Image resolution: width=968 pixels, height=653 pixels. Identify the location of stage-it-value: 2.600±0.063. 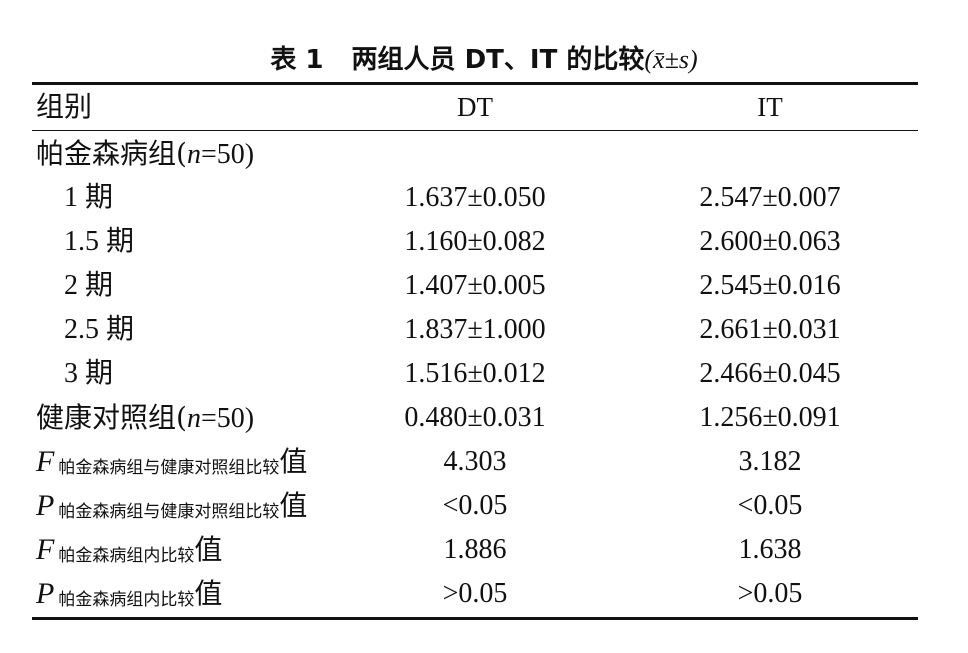
(770, 241).